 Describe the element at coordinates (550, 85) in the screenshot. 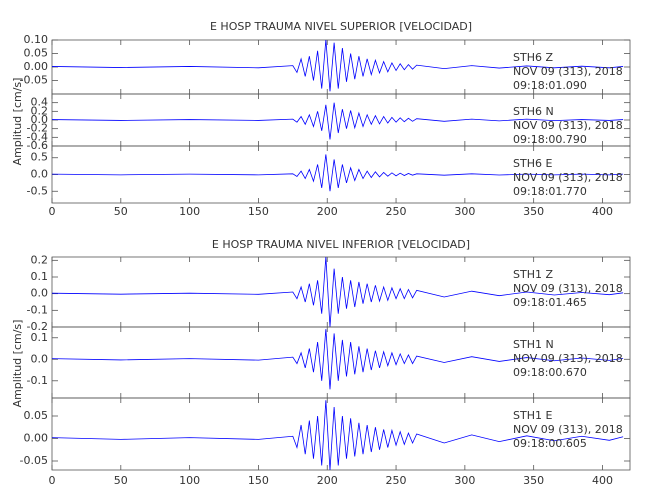

I see `trace-label: 09:18:01.090` at that location.